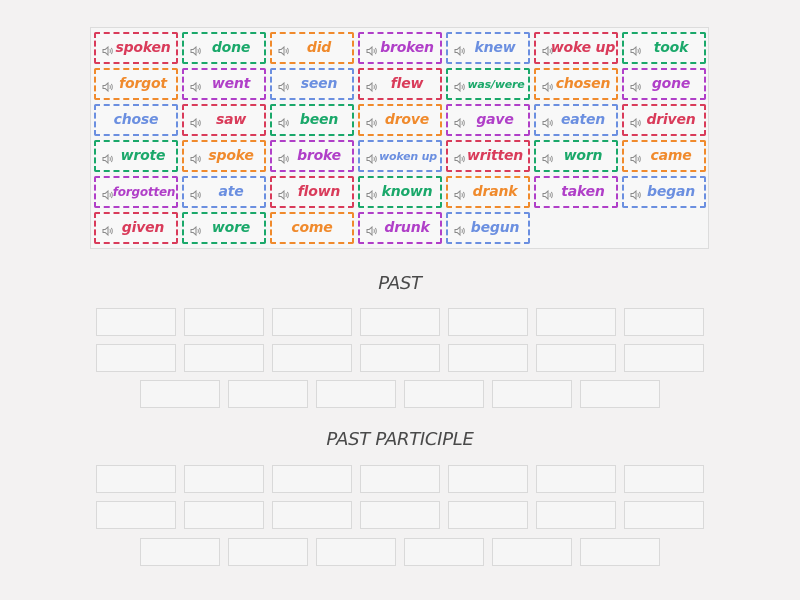 This screenshot has height=600, width=800. I want to click on word-tile: knew, so click(488, 48).